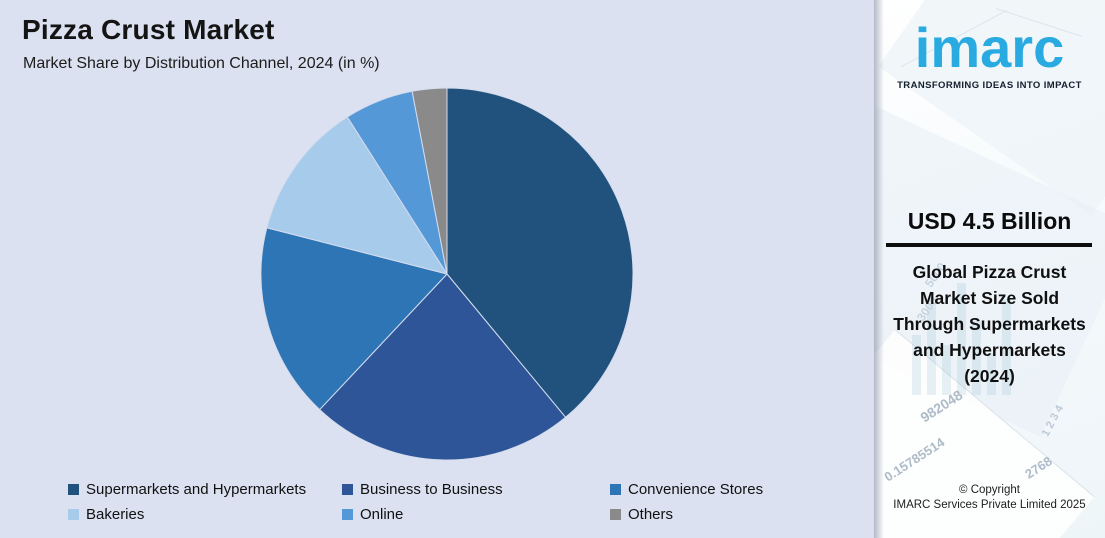 This screenshot has width=1105, height=538. Describe the element at coordinates (115, 514) in the screenshot. I see `legend-label: Bakeries` at that location.